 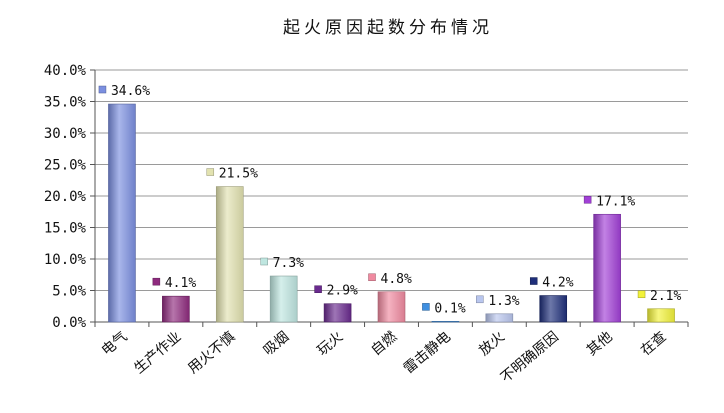 I want to click on x-tick-label: 电气, so click(x=115, y=344).